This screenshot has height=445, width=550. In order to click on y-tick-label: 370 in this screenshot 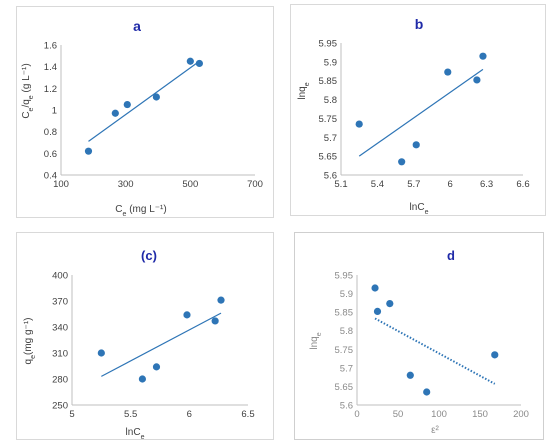, I will do `click(60, 302)`.